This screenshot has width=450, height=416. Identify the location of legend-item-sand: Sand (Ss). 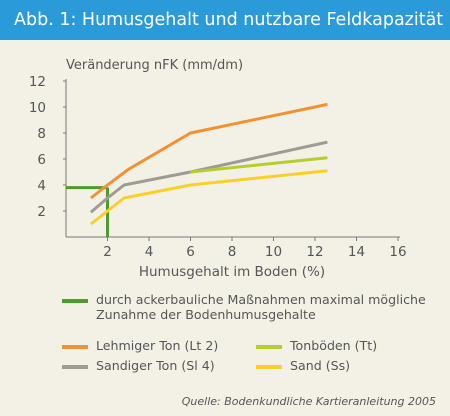
(303, 365).